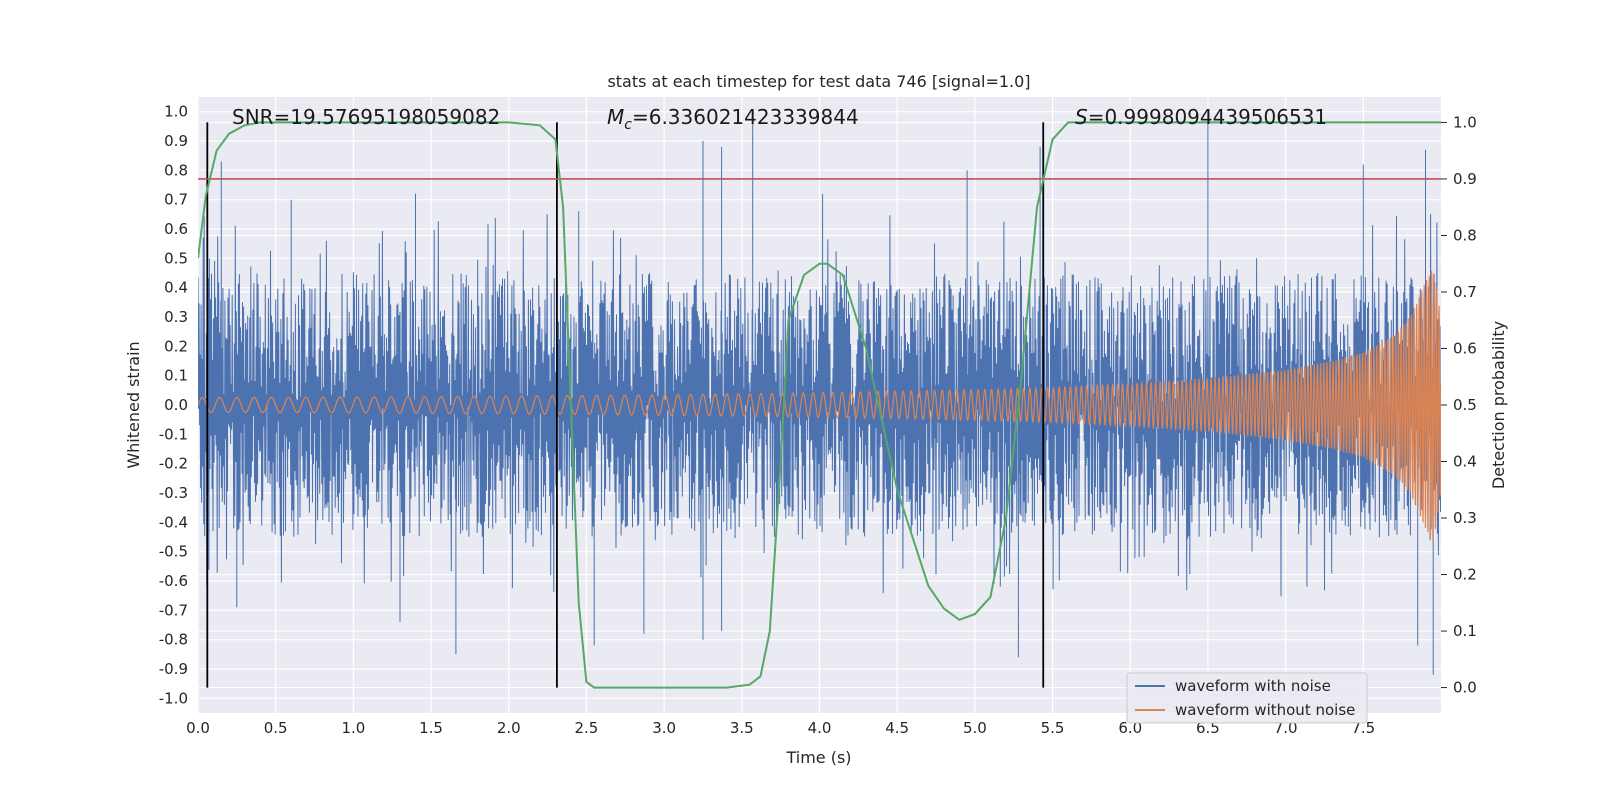 This screenshot has height=800, width=1600. Describe the element at coordinates (628, 125) in the screenshot. I see `chirp-mass-subscript: c` at that location.